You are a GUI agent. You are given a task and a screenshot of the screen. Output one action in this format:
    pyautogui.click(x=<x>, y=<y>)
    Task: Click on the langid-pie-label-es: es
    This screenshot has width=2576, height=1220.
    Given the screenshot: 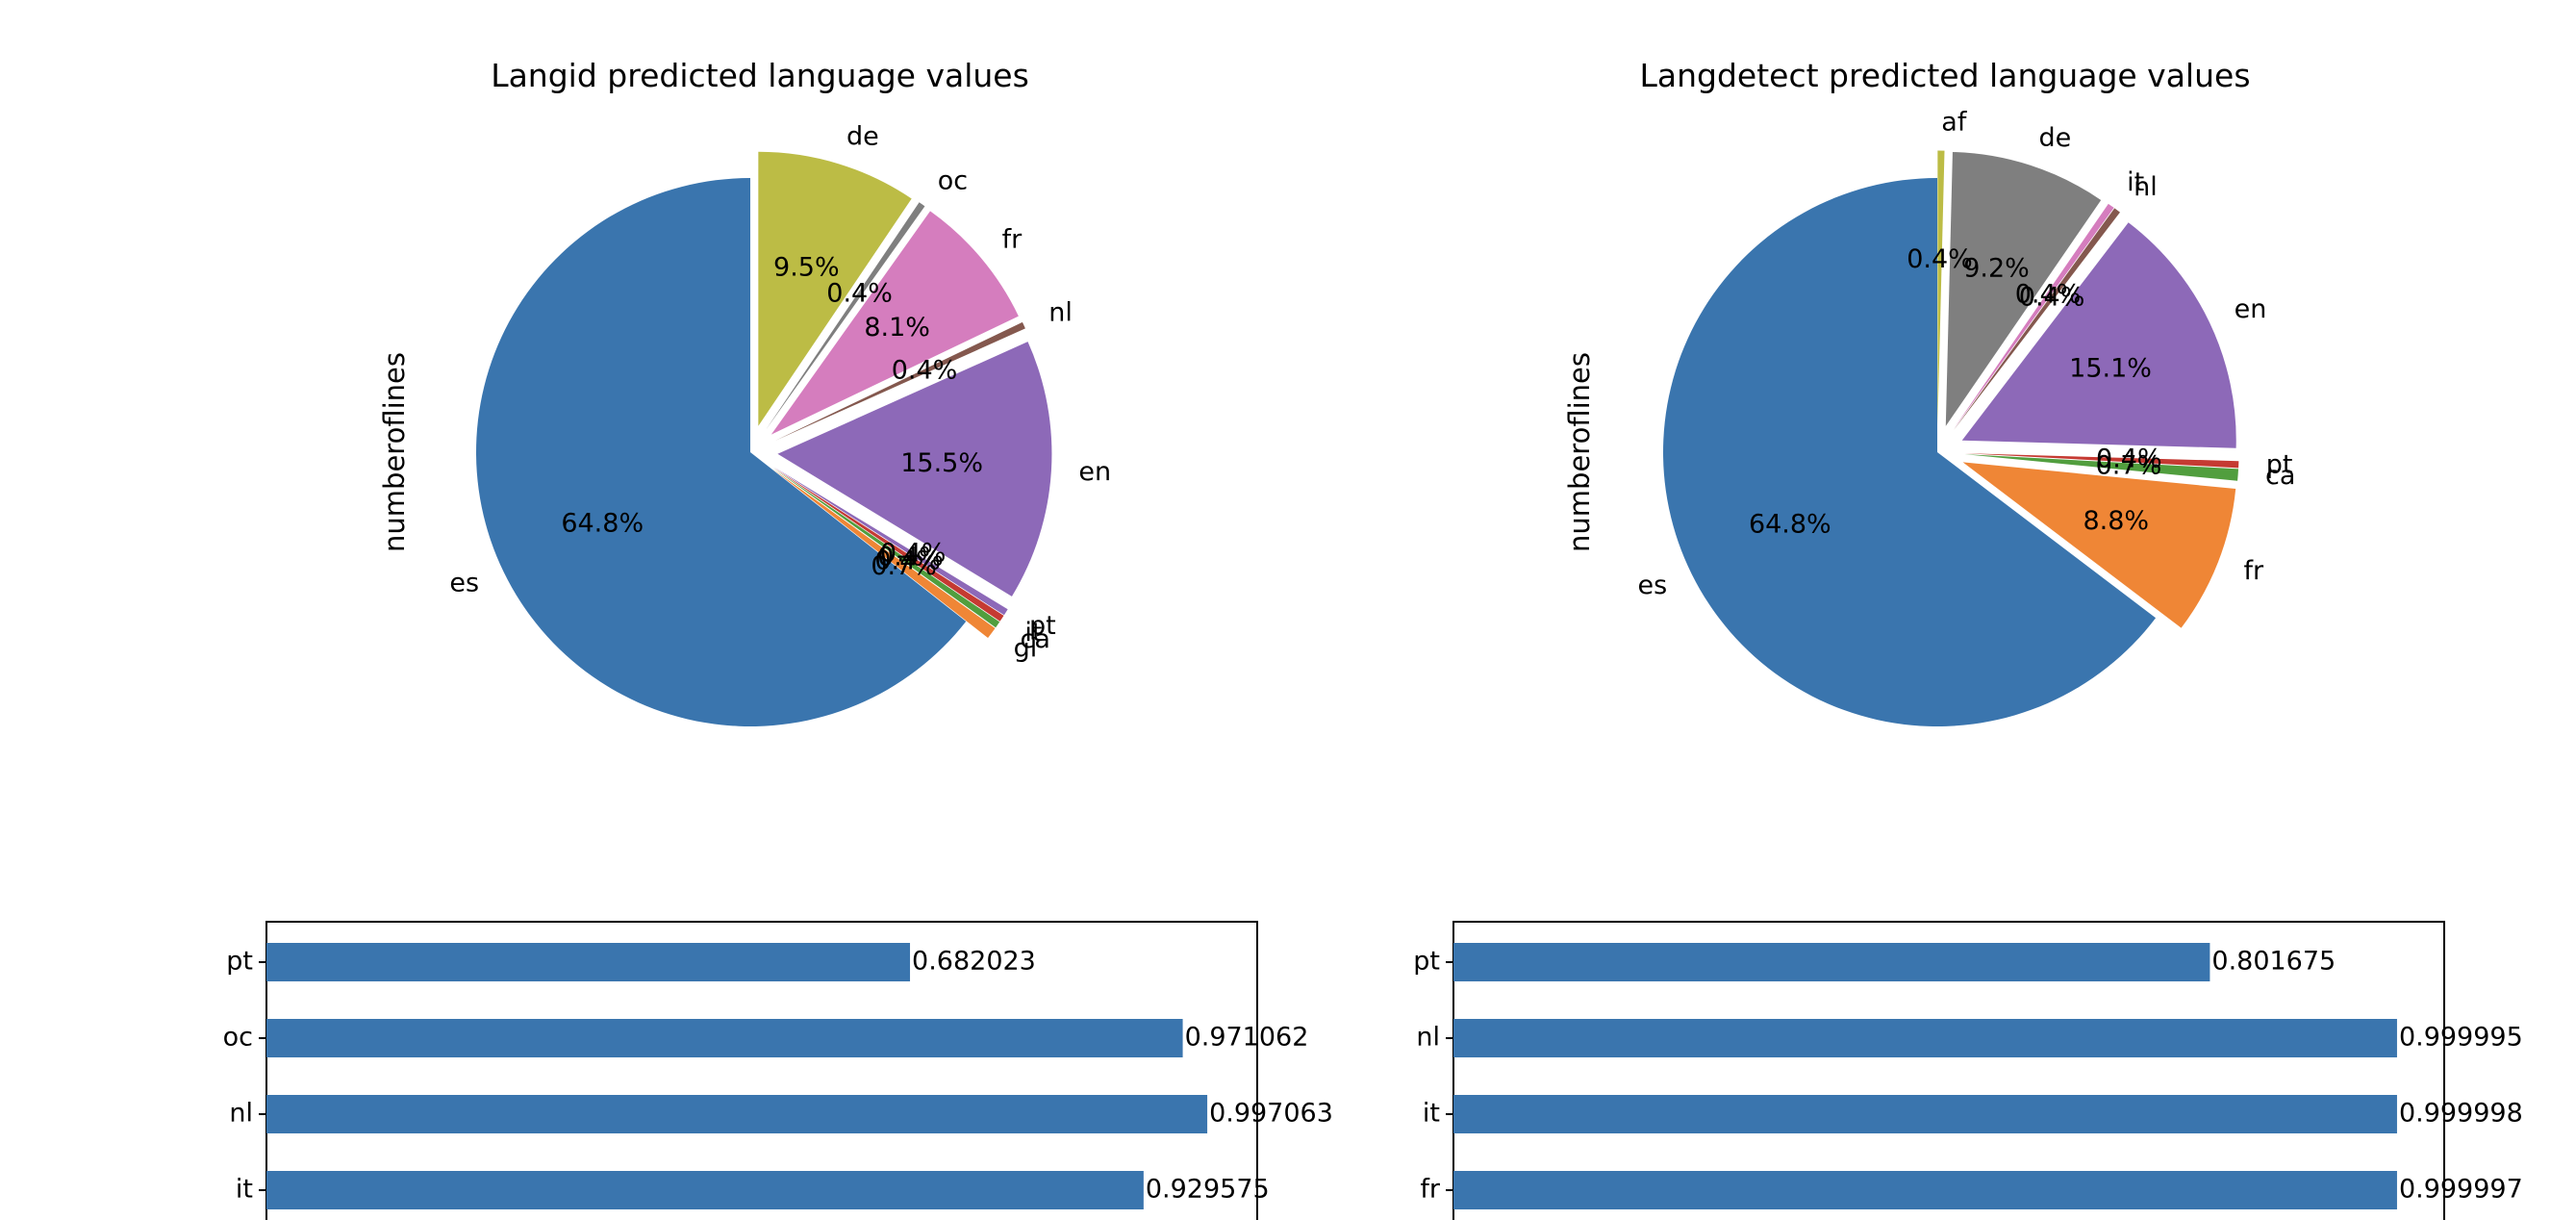 What is the action you would take?
    pyautogui.click(x=464, y=583)
    